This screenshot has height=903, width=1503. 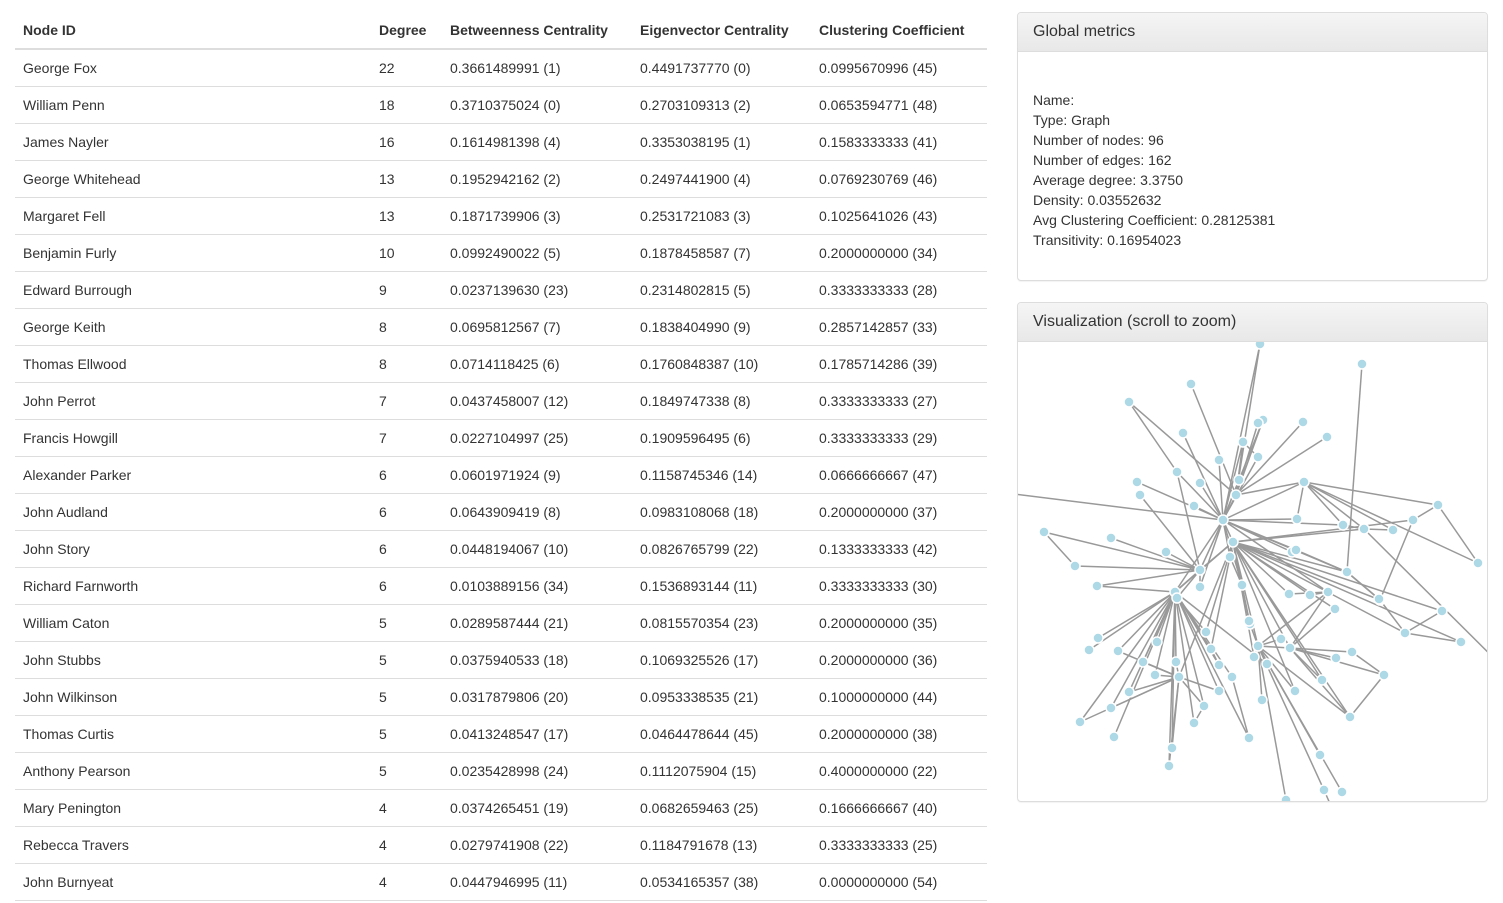 I want to click on column-header-clustering: Clustering Coefficient, so click(x=899, y=30).